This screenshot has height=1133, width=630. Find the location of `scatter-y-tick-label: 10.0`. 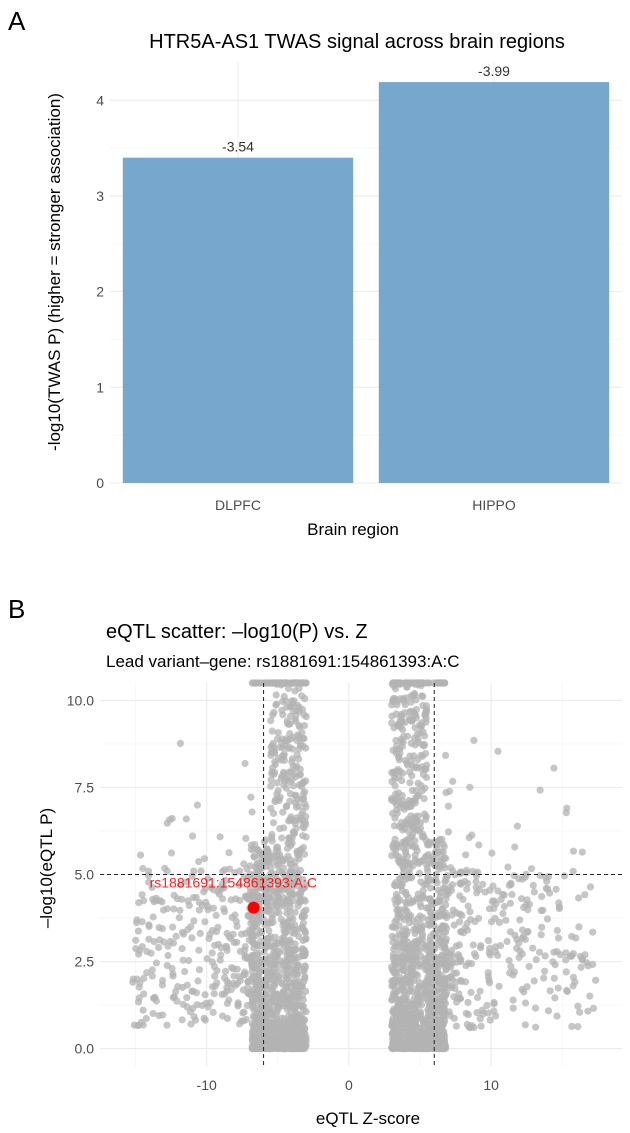

scatter-y-tick-label: 10.0 is located at coordinates (80, 700).